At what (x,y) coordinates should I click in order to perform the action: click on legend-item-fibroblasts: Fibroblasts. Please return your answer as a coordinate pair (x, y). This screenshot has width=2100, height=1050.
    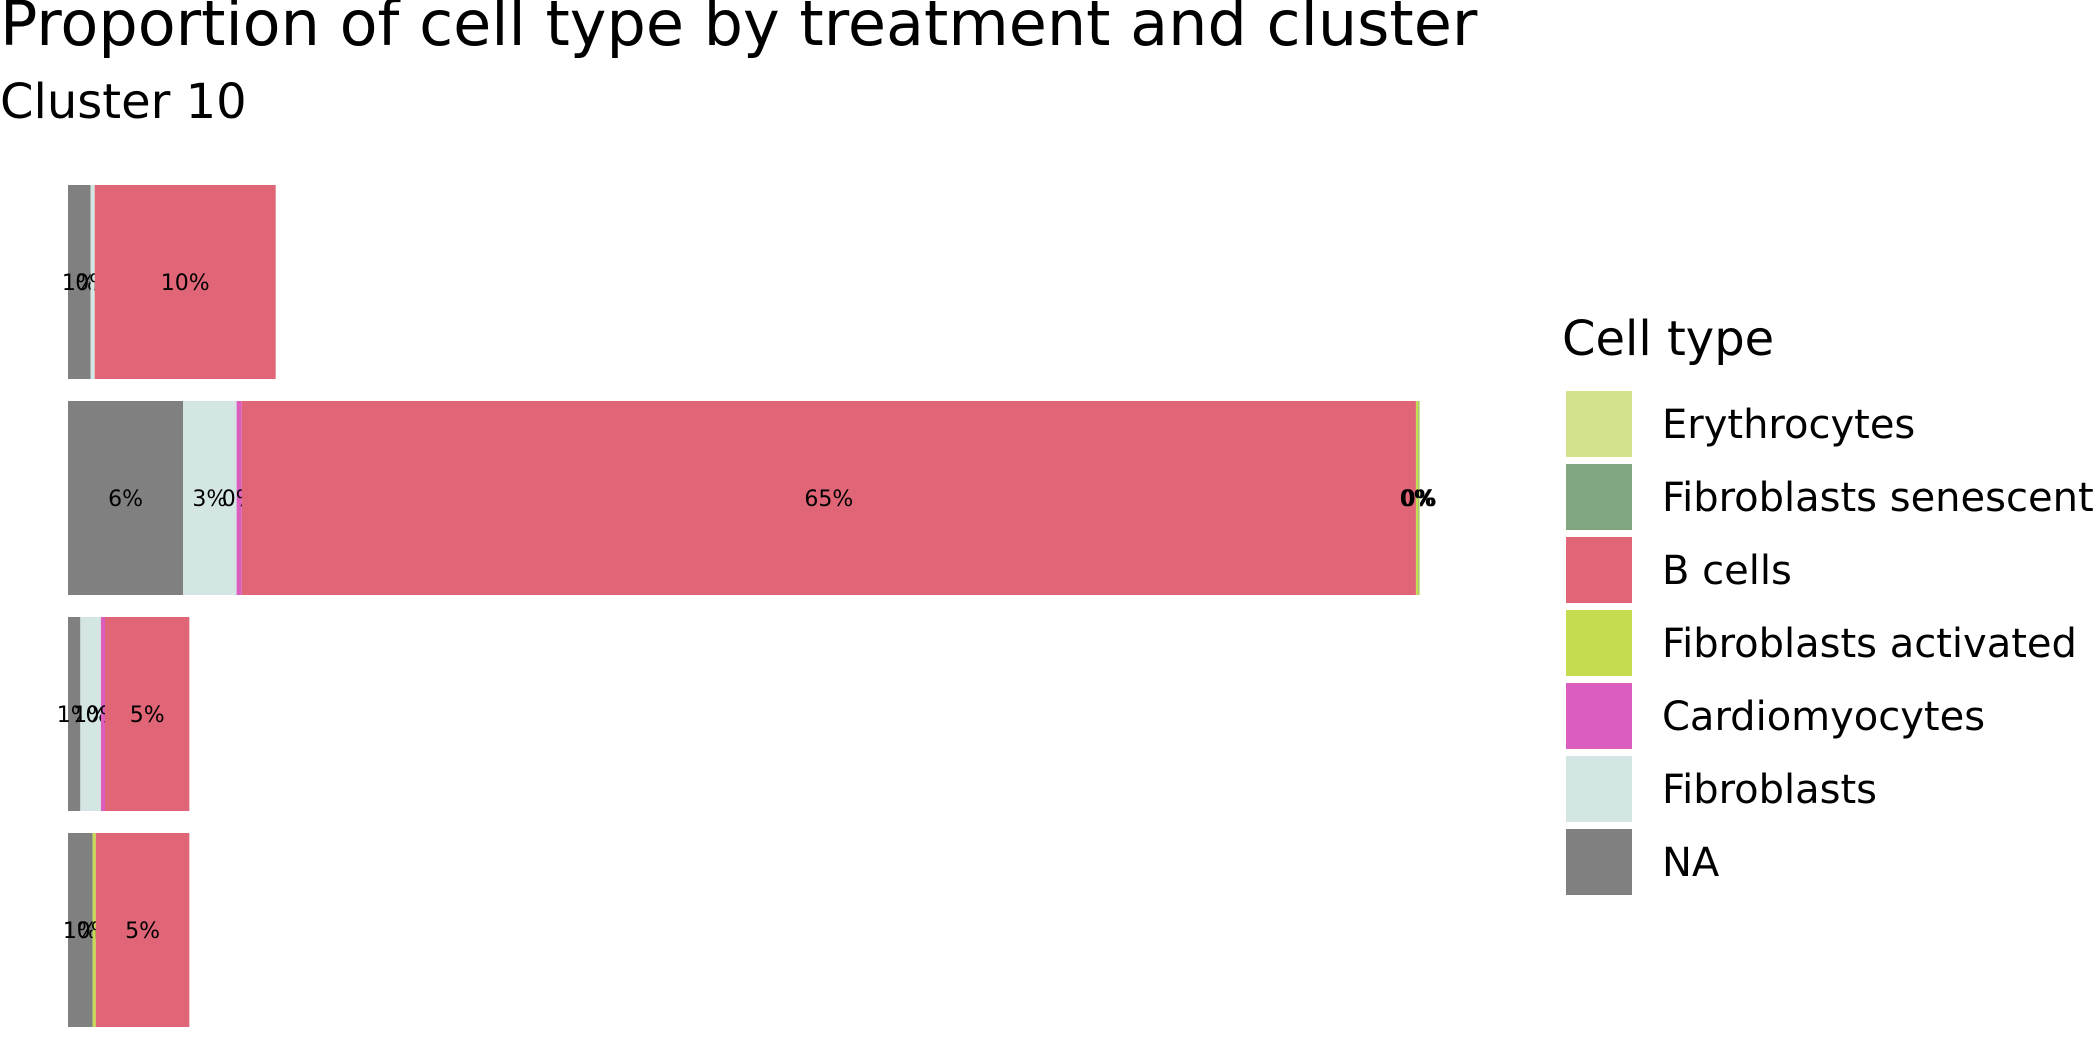
    Looking at the image, I should click on (1721, 789).